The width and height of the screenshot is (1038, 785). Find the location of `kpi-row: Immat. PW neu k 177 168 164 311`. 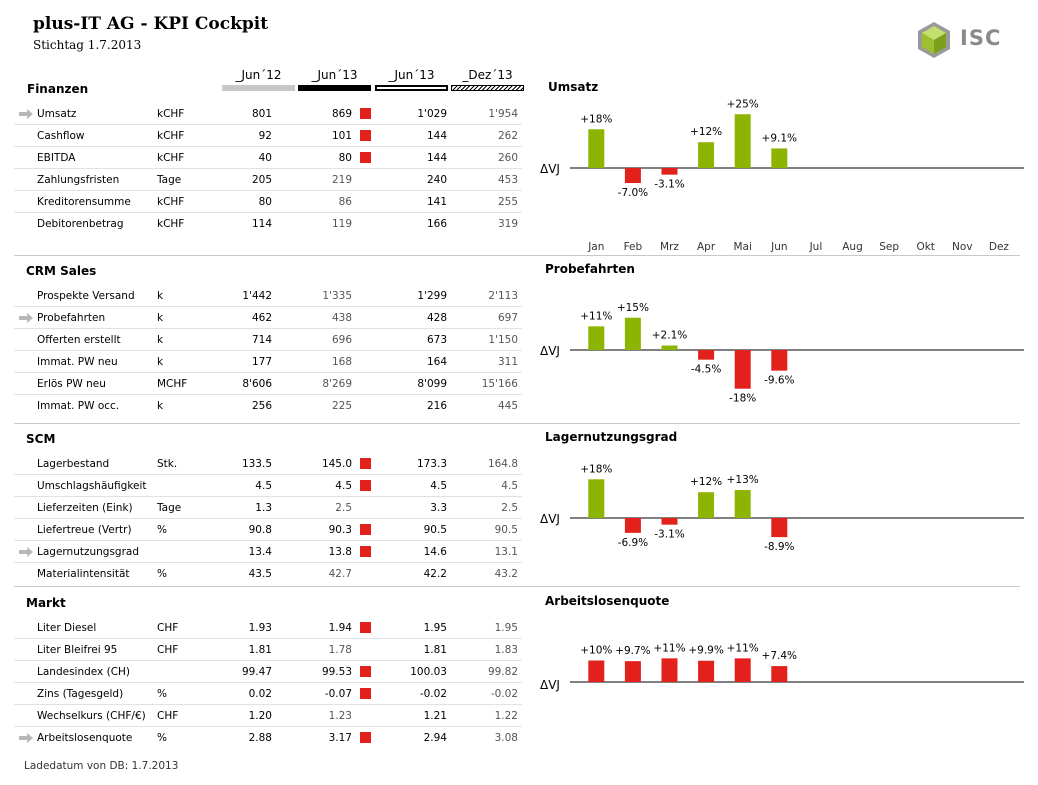

kpi-row: Immat. PW neu k 177 168 164 311 is located at coordinates (268, 362).